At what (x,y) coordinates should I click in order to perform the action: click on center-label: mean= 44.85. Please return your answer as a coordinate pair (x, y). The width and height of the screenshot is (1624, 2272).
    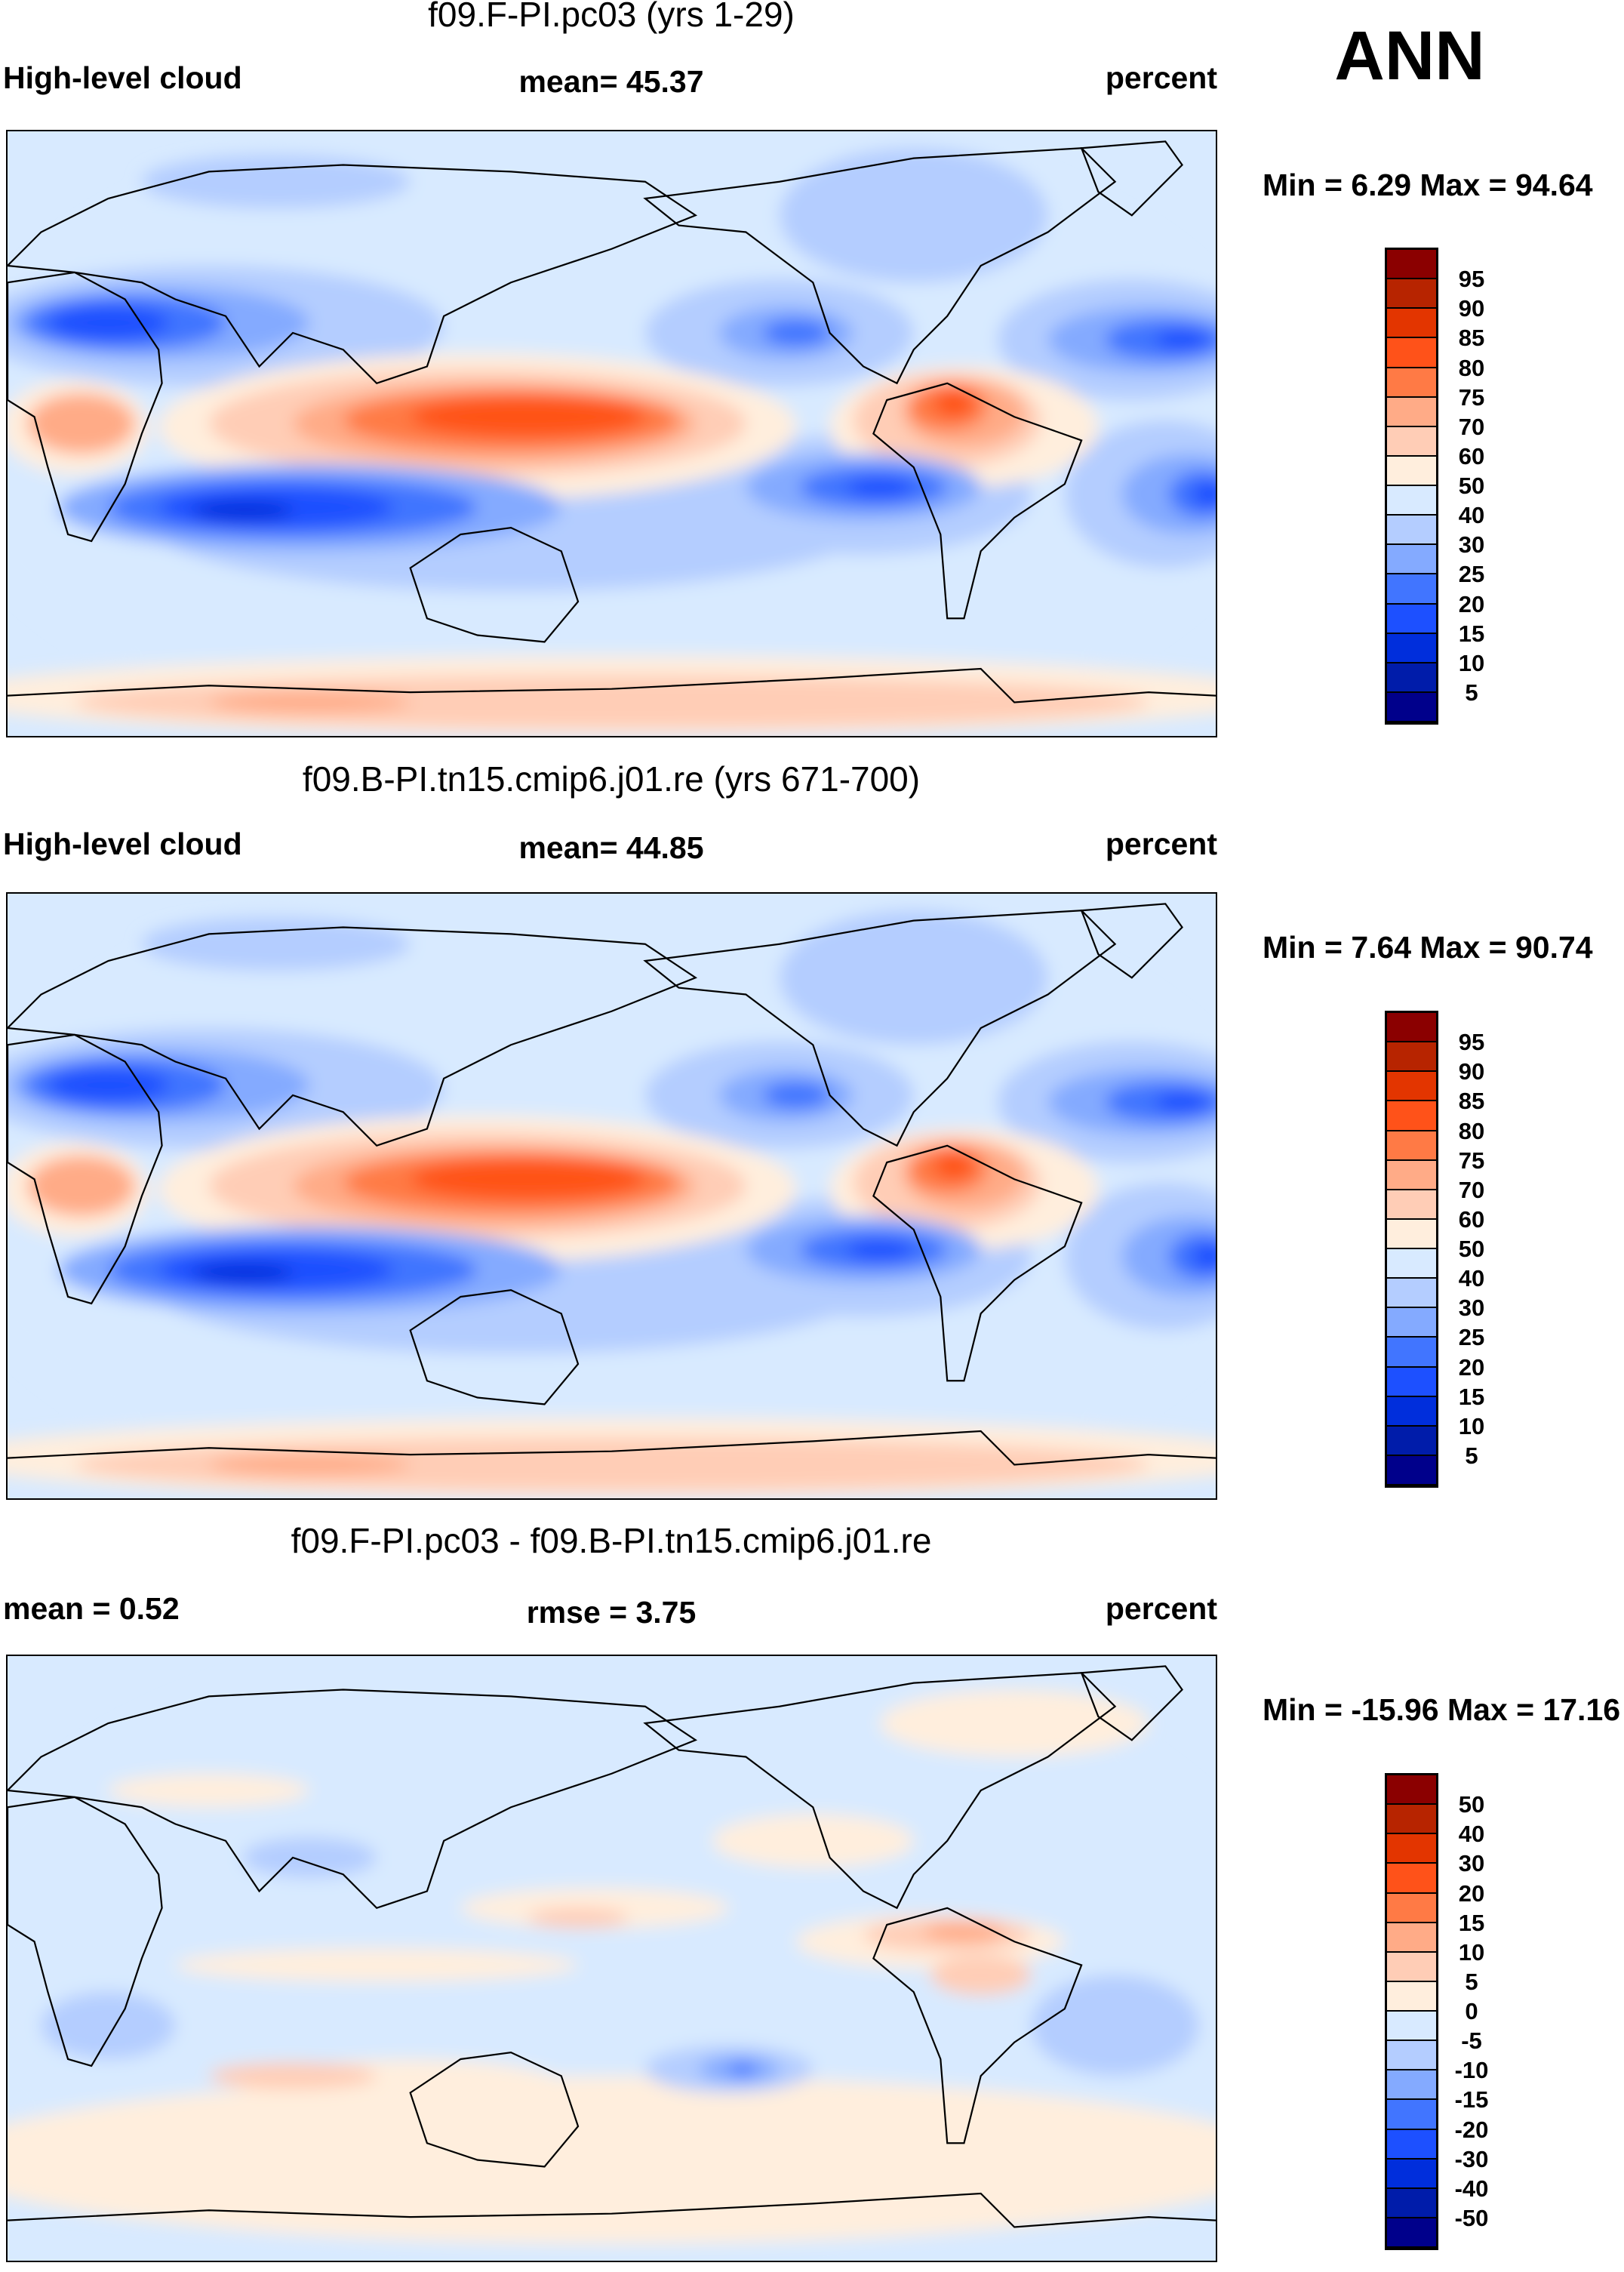
    Looking at the image, I should click on (611, 848).